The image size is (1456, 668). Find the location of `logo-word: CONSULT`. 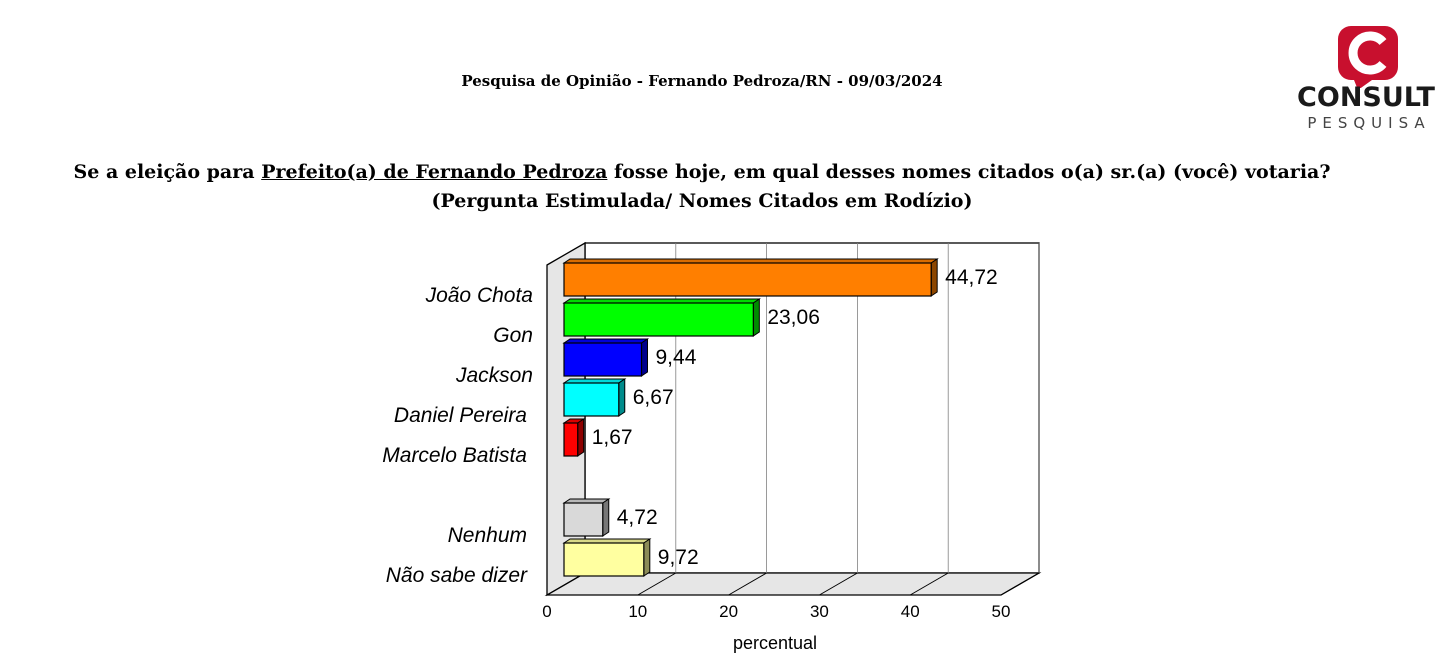

logo-word: CONSULT is located at coordinates (1366, 97).